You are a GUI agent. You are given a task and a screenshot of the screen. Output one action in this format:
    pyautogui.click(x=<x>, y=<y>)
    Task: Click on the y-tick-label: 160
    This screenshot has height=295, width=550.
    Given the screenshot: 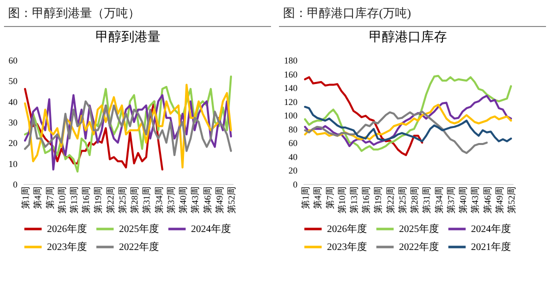 What is the action you would take?
    pyautogui.click(x=291, y=74)
    